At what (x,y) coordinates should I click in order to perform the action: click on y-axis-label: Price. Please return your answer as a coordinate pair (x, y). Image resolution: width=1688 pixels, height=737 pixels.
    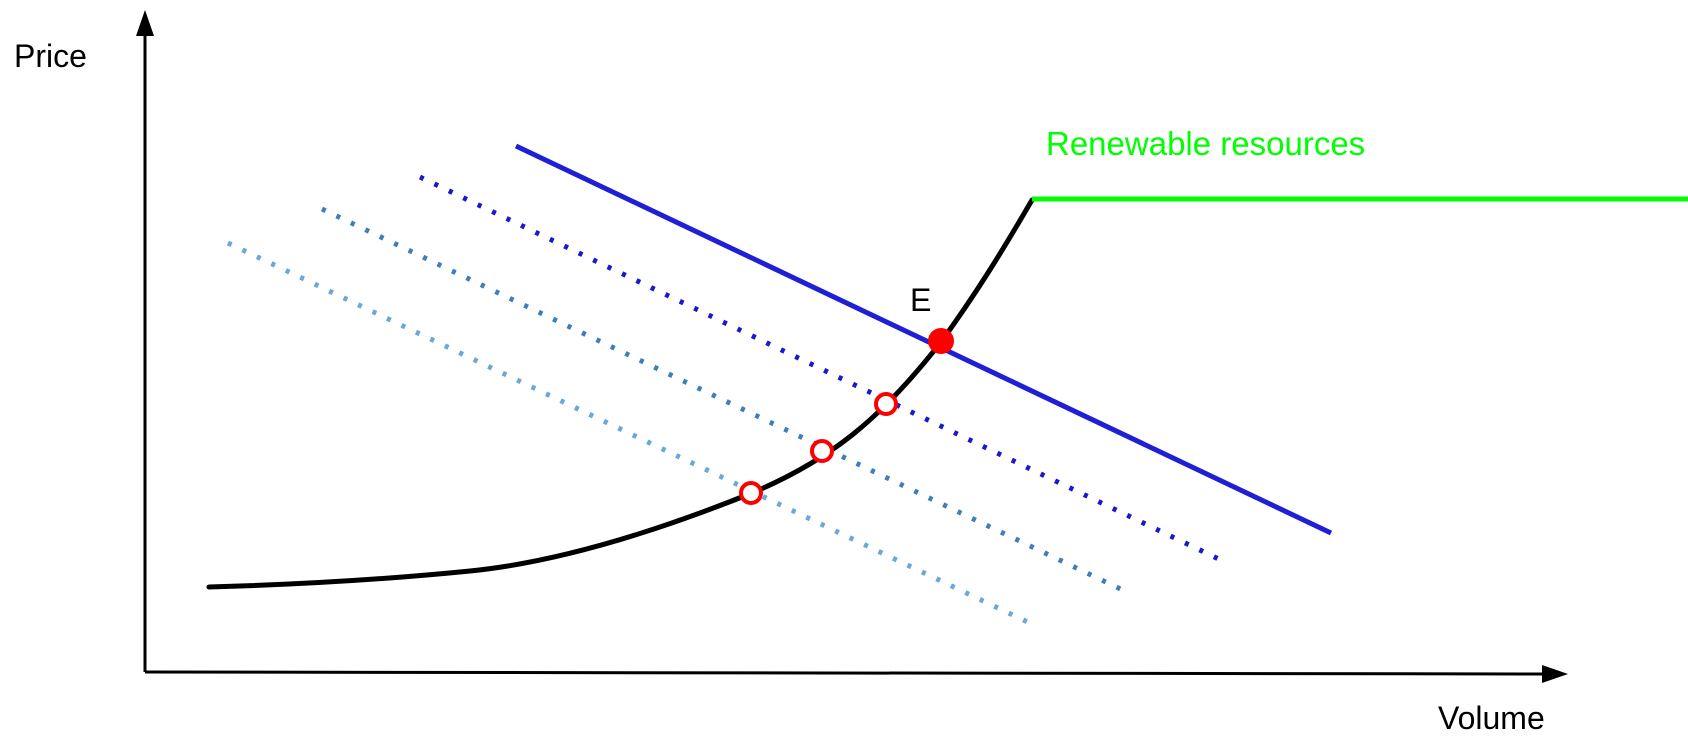
    Looking at the image, I should click on (50, 56).